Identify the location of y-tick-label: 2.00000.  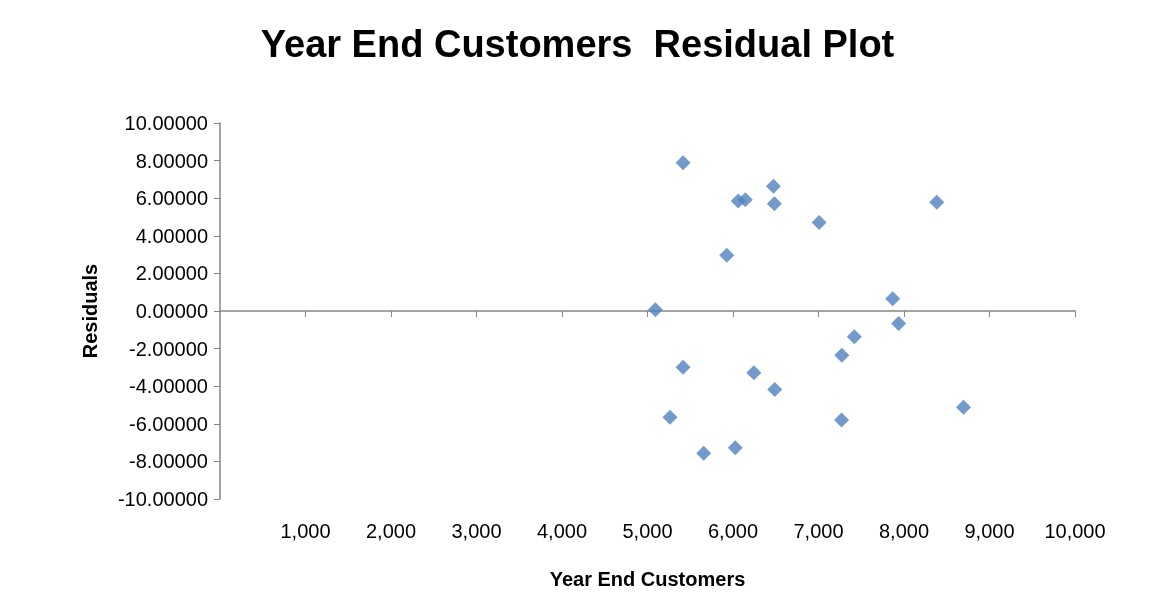
(171, 273).